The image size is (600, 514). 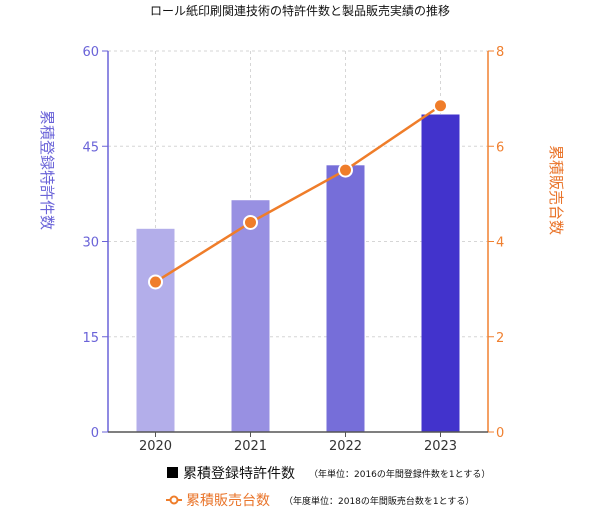 What do you see at coordinates (90, 147) in the screenshot?
I see `left-tick-label: 45` at bounding box center [90, 147].